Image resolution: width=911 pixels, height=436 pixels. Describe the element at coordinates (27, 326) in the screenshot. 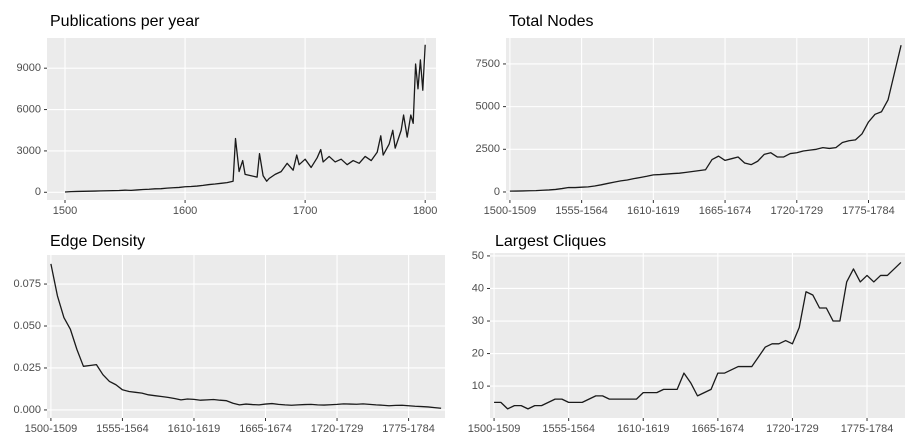

I see `y-tick-label: 0.050` at that location.